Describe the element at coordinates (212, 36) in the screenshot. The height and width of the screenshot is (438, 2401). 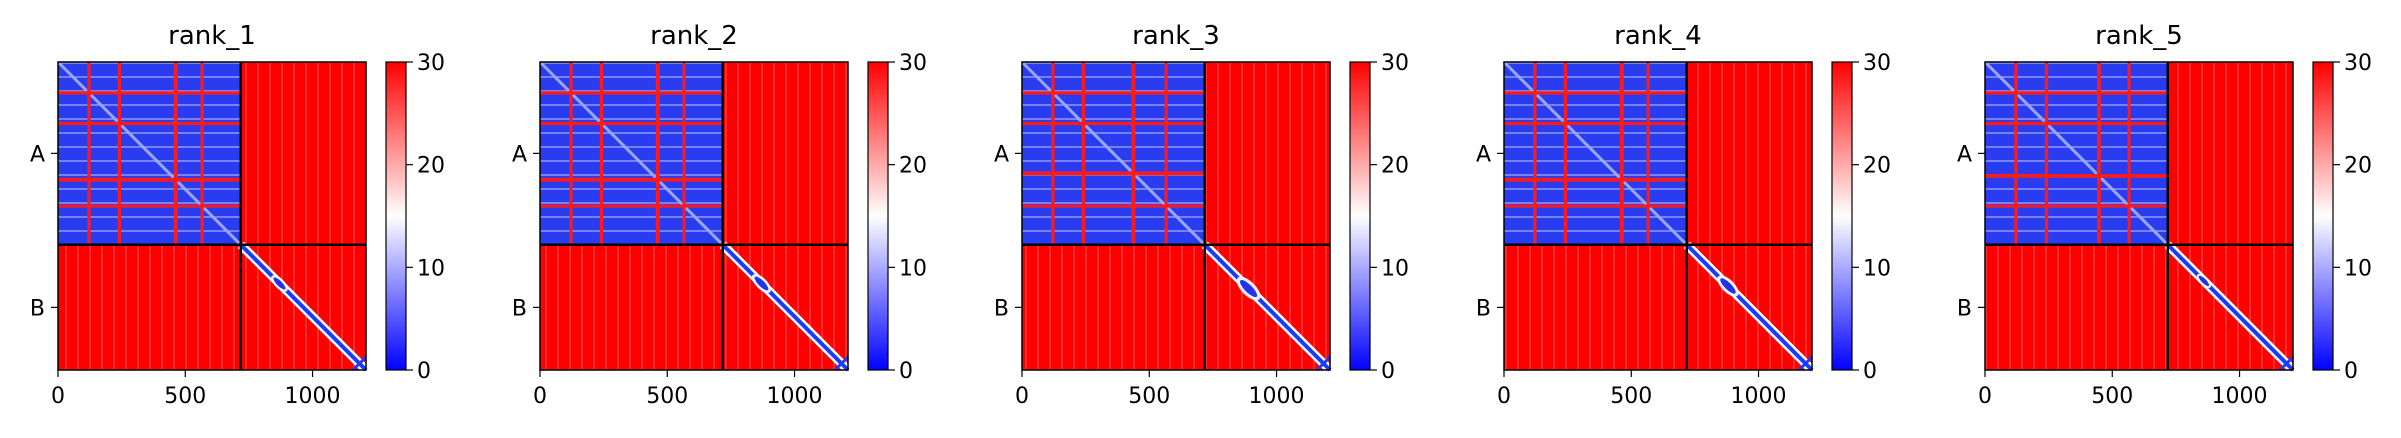
I see `panel-title: rank_1` at that location.